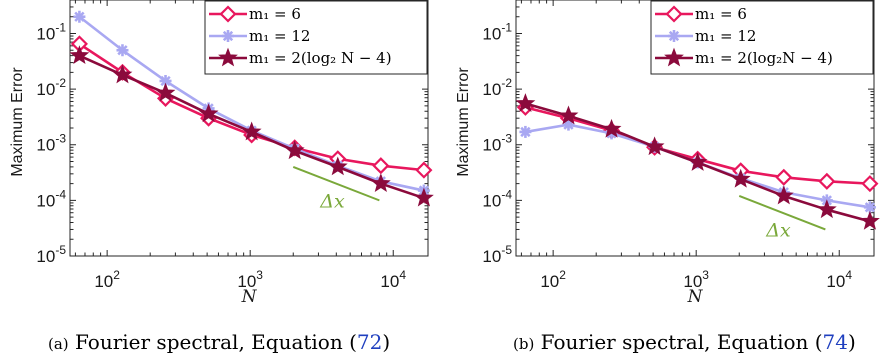 The image size is (893, 364). I want to click on x-tick-label-exp: 2, so click(562, 275).